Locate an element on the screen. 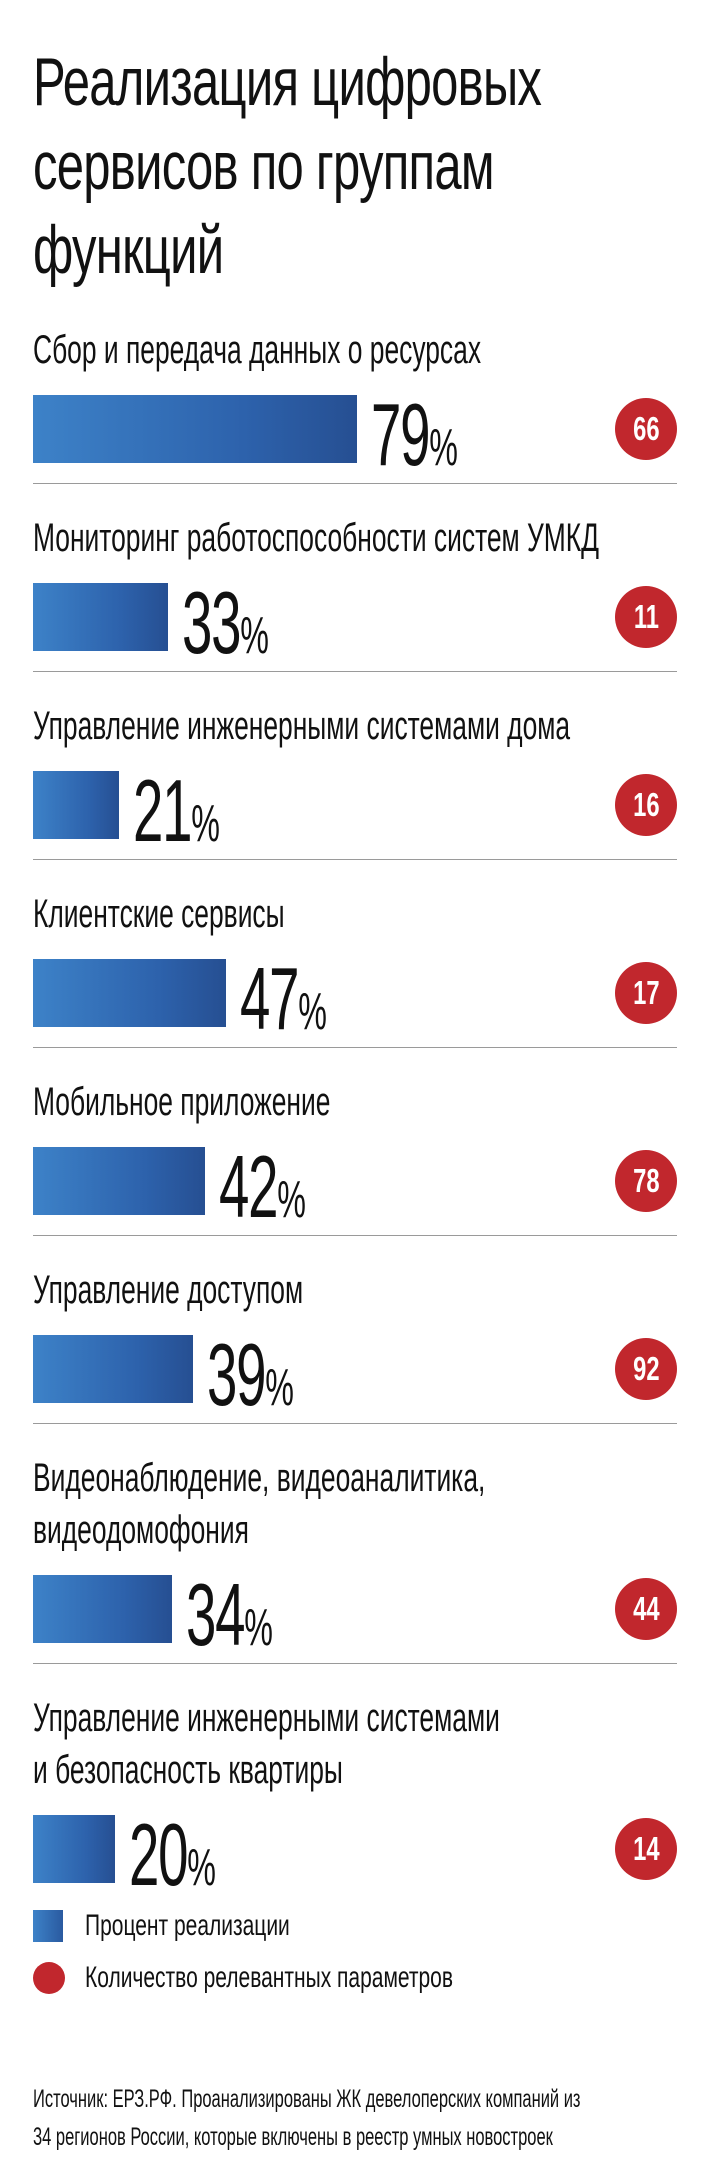 The width and height of the screenshot is (710, 2179). percent-value-label: 20% is located at coordinates (172, 1861).